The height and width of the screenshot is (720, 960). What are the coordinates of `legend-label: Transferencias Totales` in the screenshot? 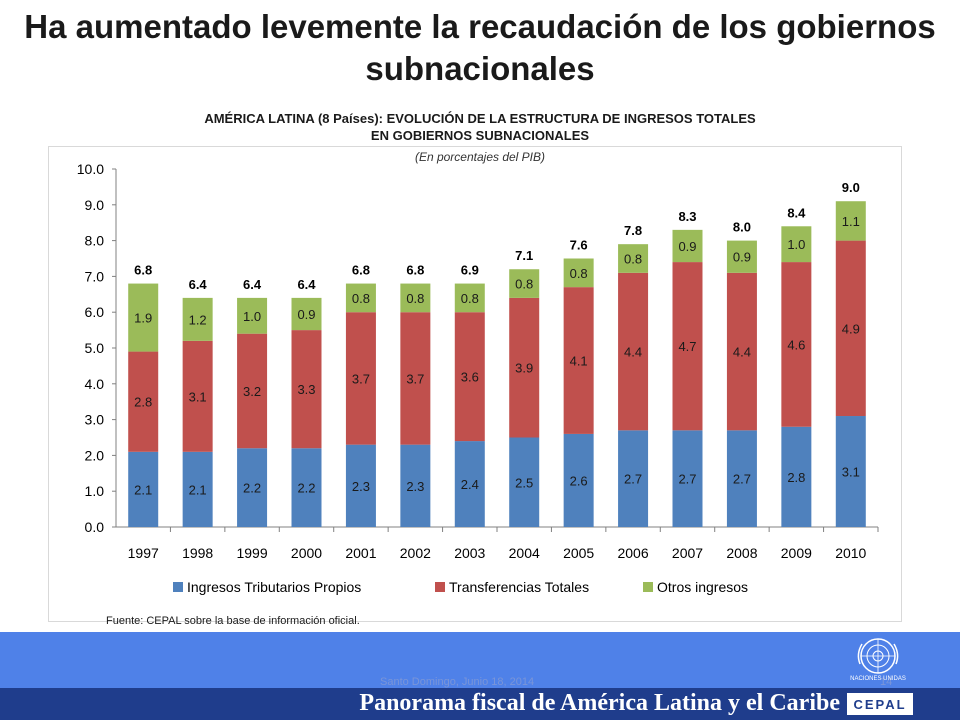 It's located at (519, 587).